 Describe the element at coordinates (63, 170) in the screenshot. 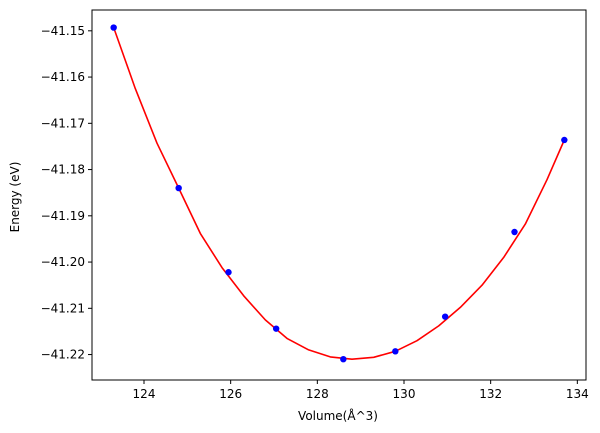

I see `y-tick-label: −41.18` at that location.